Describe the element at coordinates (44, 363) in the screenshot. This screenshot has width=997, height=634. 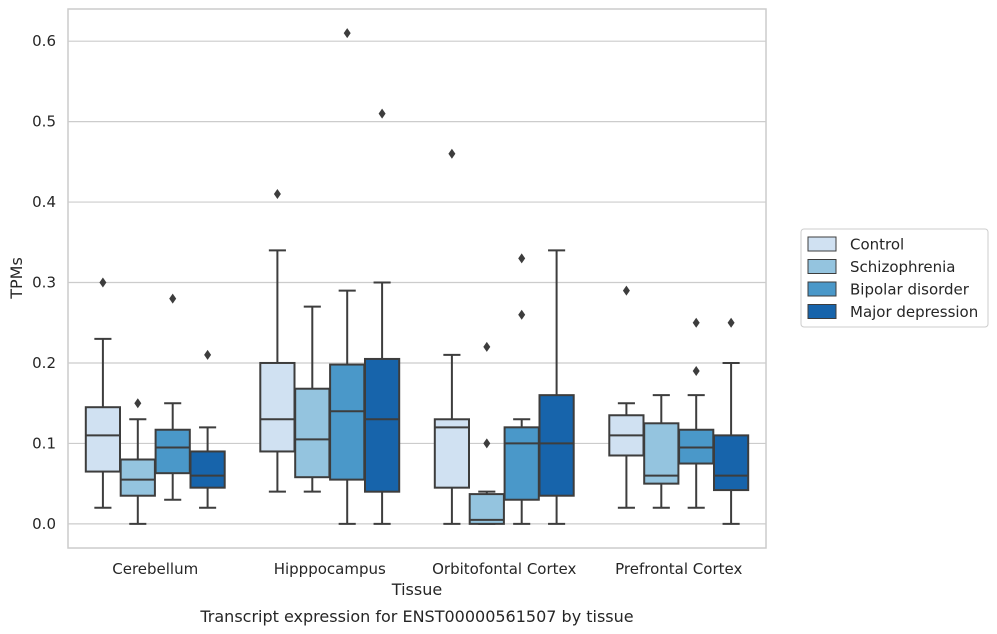
I see `y-tick-label: 0.2` at that location.